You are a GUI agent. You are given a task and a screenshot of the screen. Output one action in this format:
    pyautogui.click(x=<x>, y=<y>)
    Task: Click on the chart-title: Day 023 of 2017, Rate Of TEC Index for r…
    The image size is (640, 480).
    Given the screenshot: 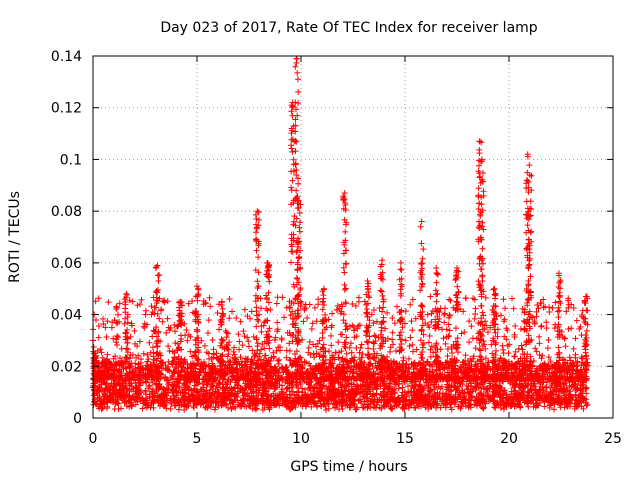 What is the action you would take?
    pyautogui.click(x=348, y=28)
    